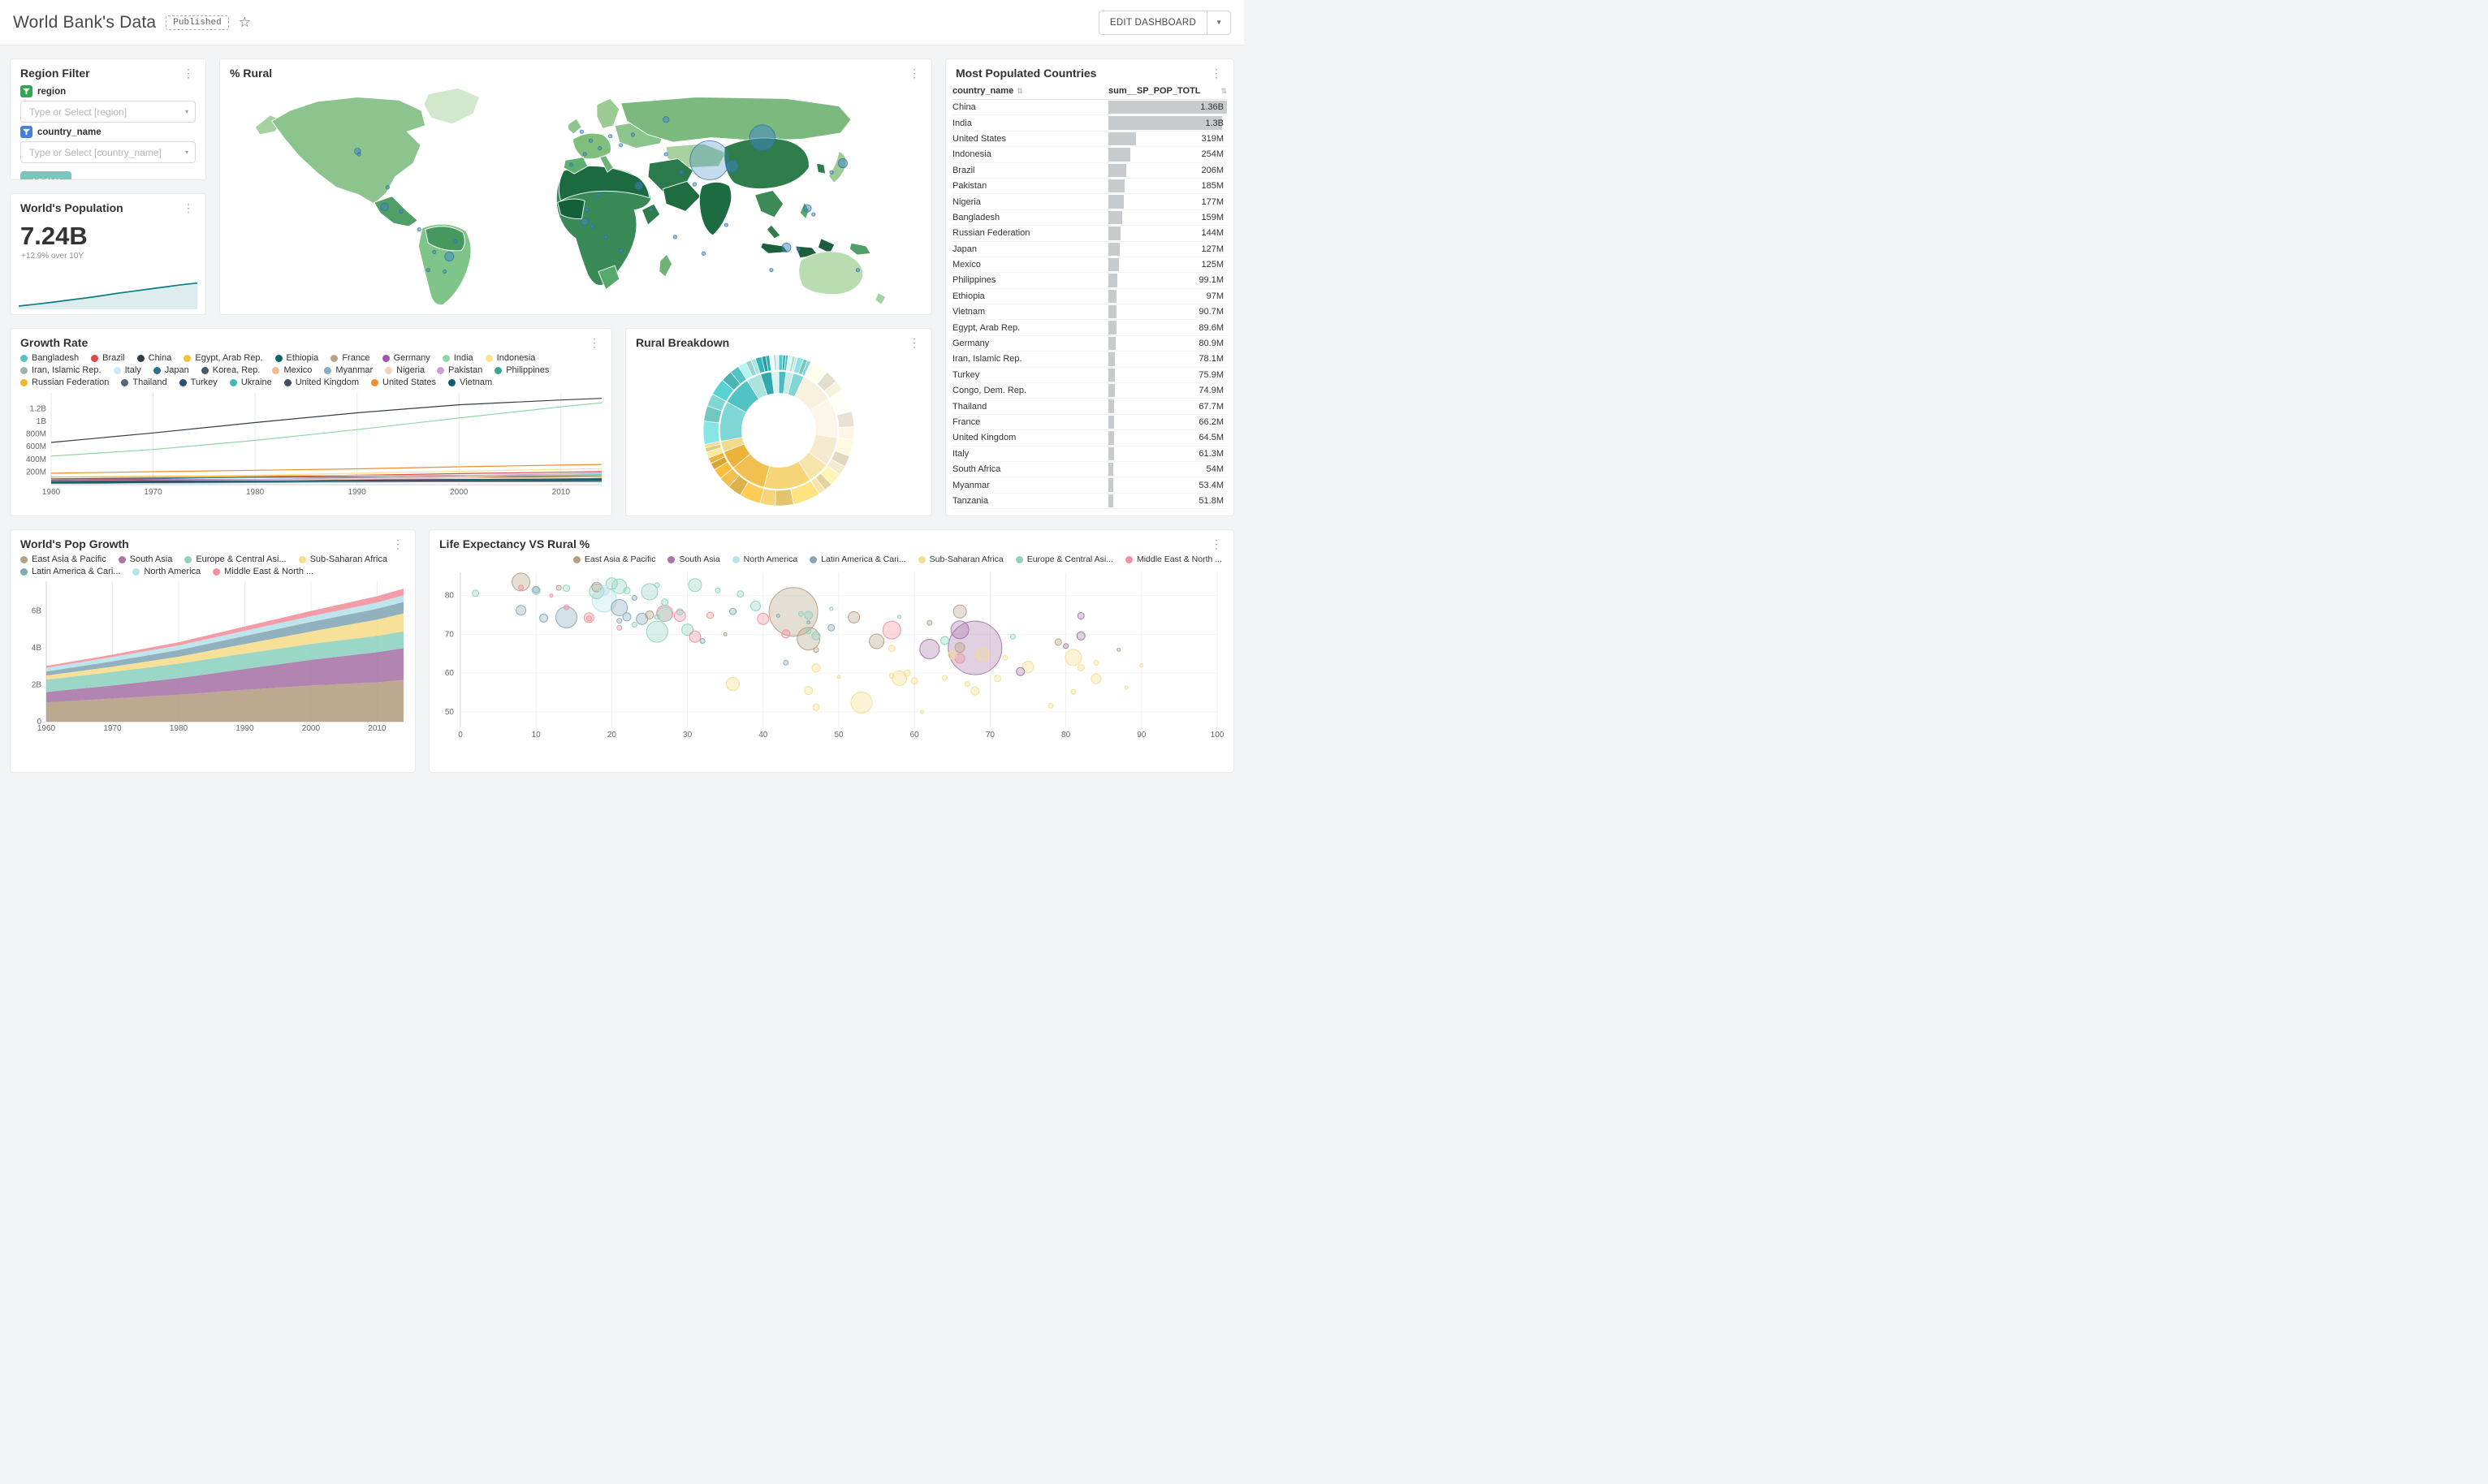 This screenshot has height=1484, width=2488. Describe the element at coordinates (46, 728) in the screenshot. I see `svg-text: 1960` at that location.